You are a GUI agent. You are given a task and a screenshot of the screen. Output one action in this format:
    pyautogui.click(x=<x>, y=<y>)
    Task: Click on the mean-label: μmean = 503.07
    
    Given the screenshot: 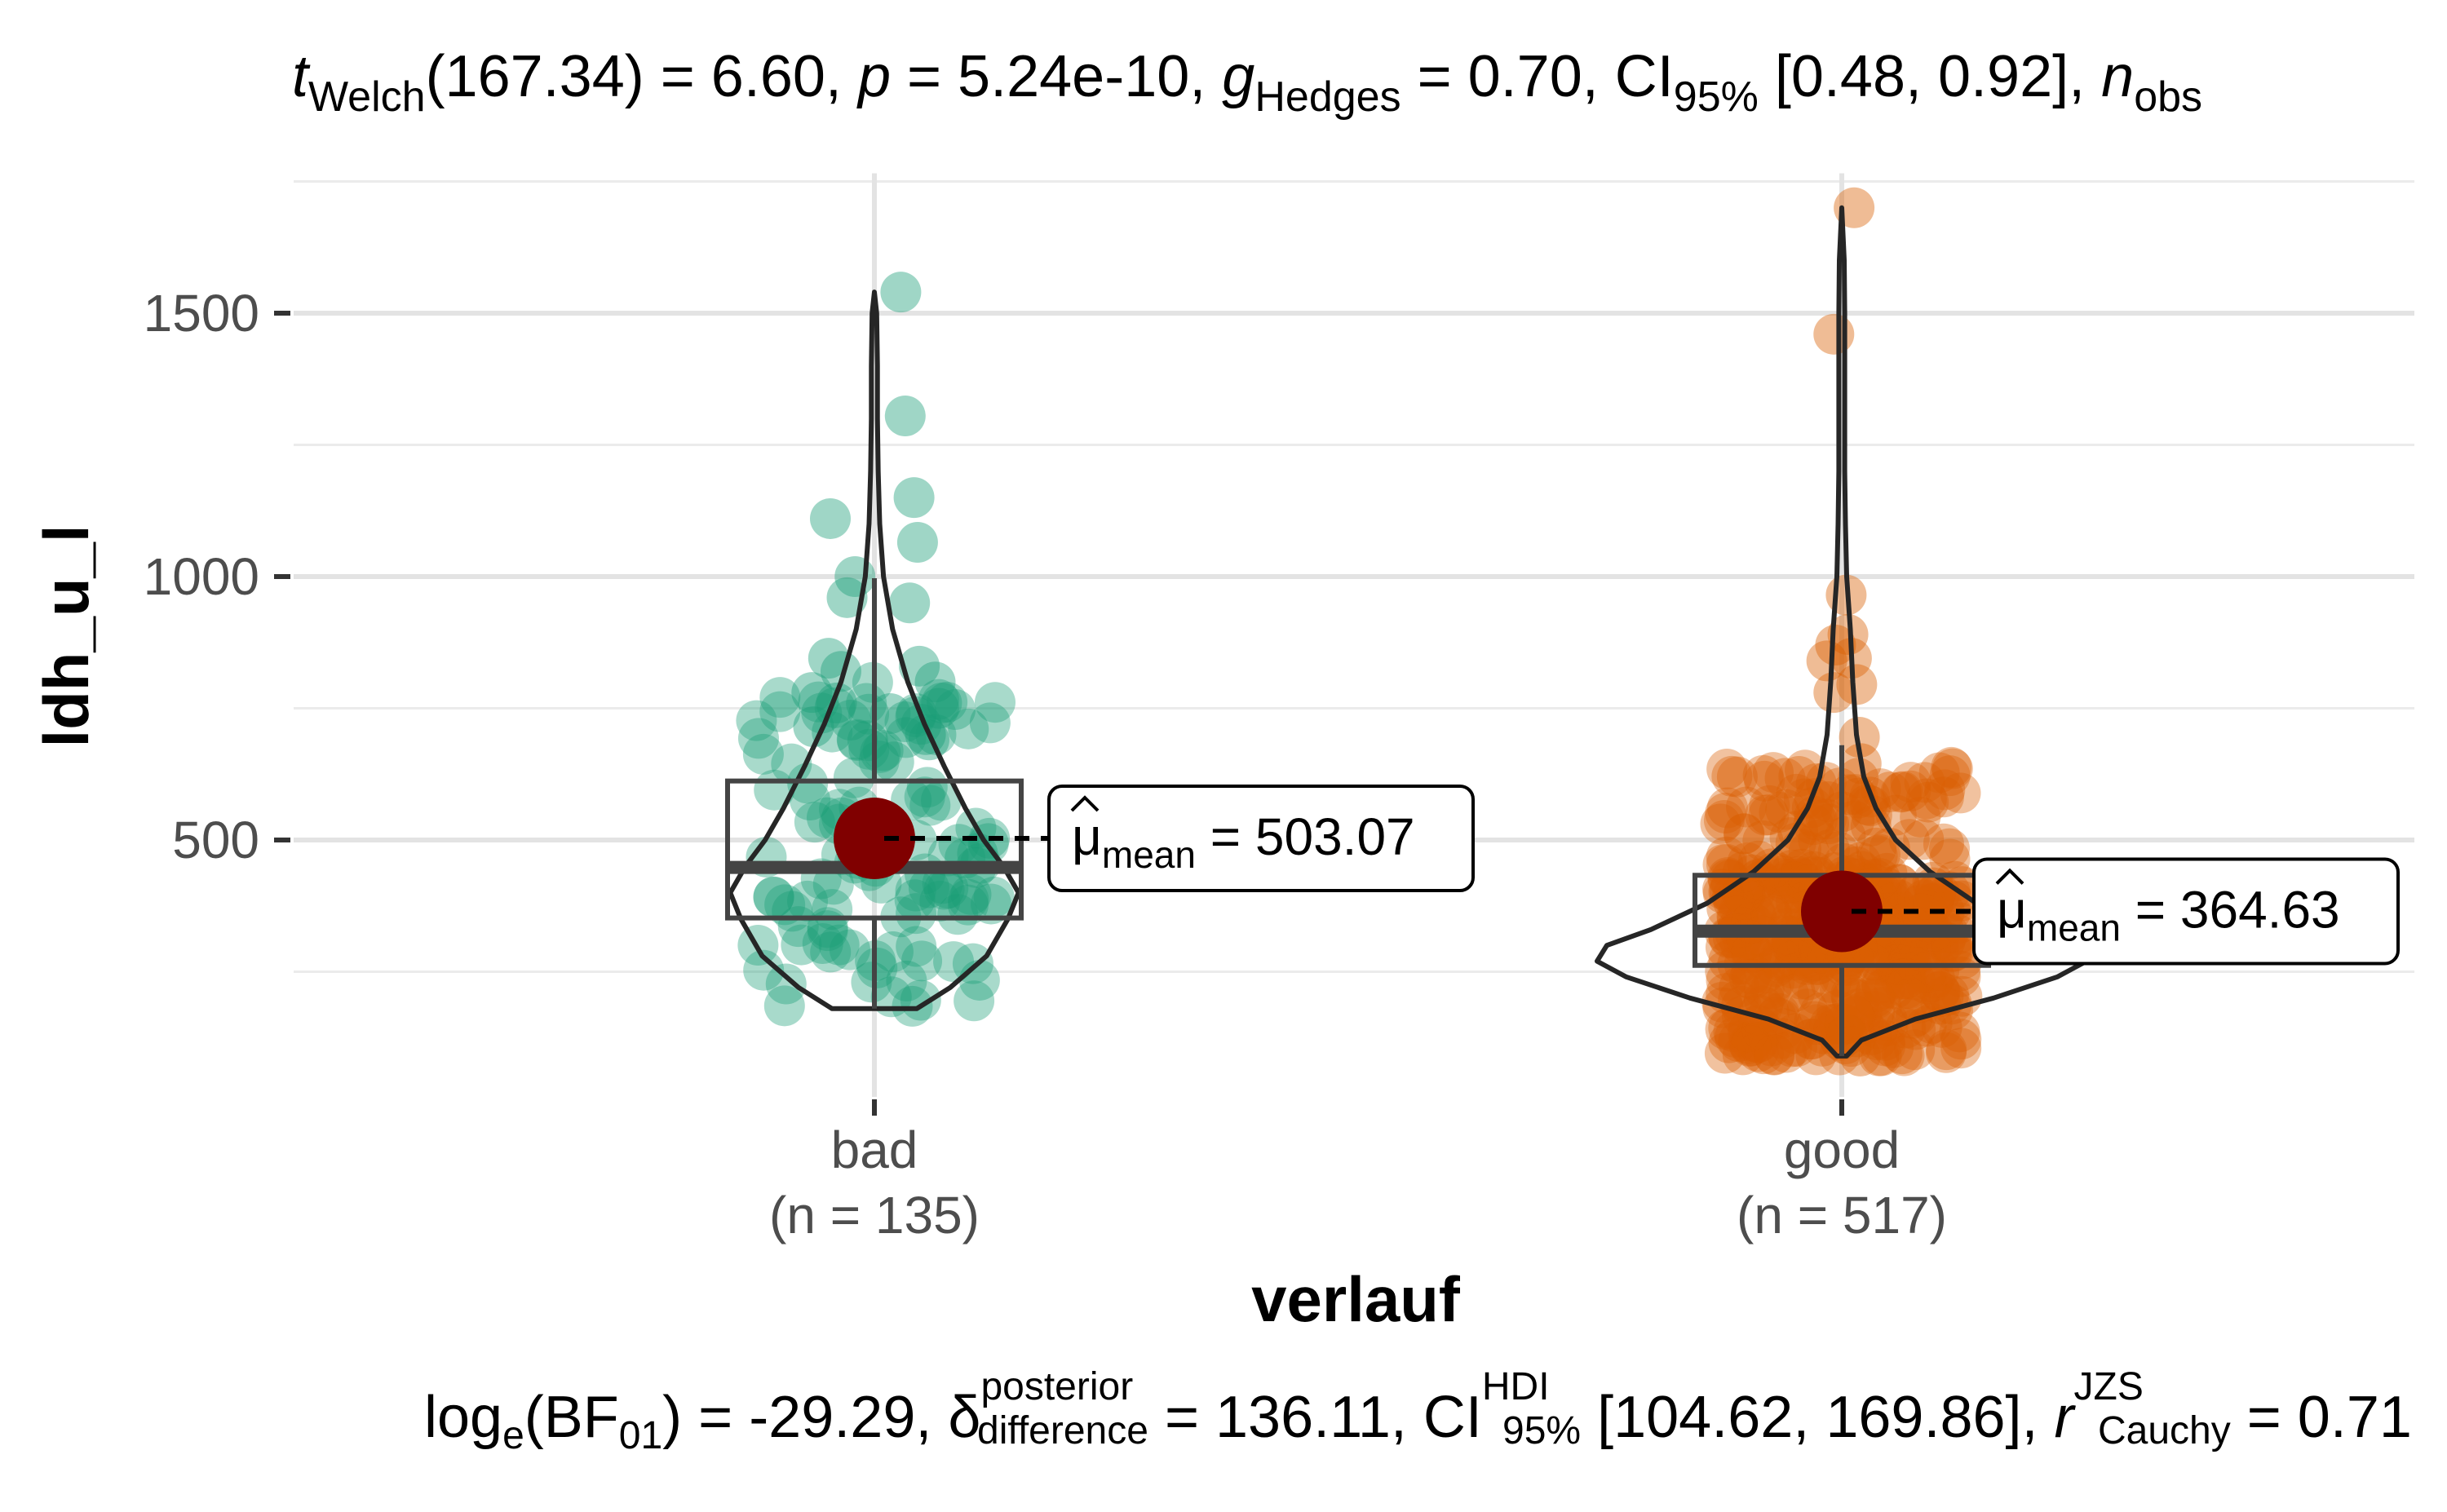 What is the action you would take?
    pyautogui.click(x=1243, y=841)
    